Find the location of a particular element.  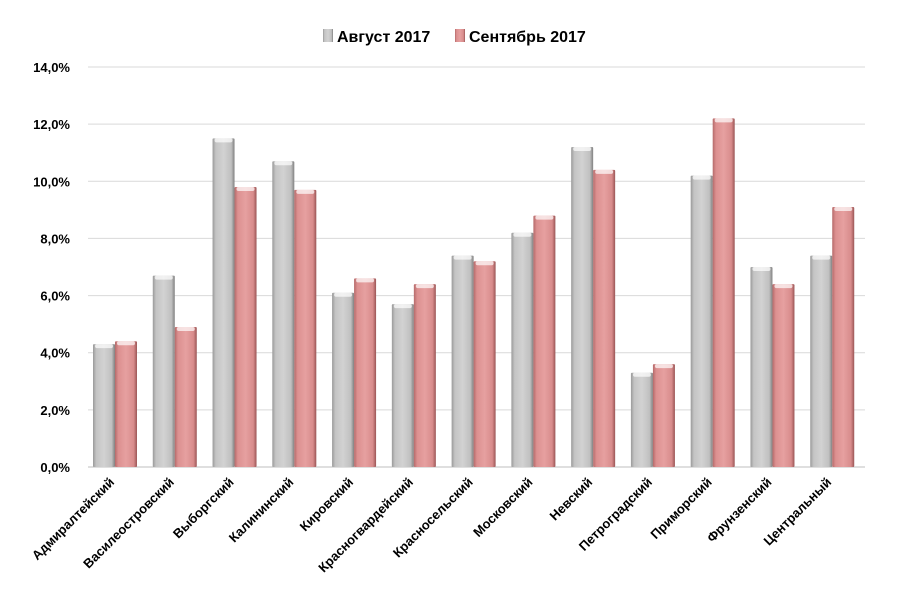

legend-label: Сентябрь 2017 is located at coordinates (527, 37).